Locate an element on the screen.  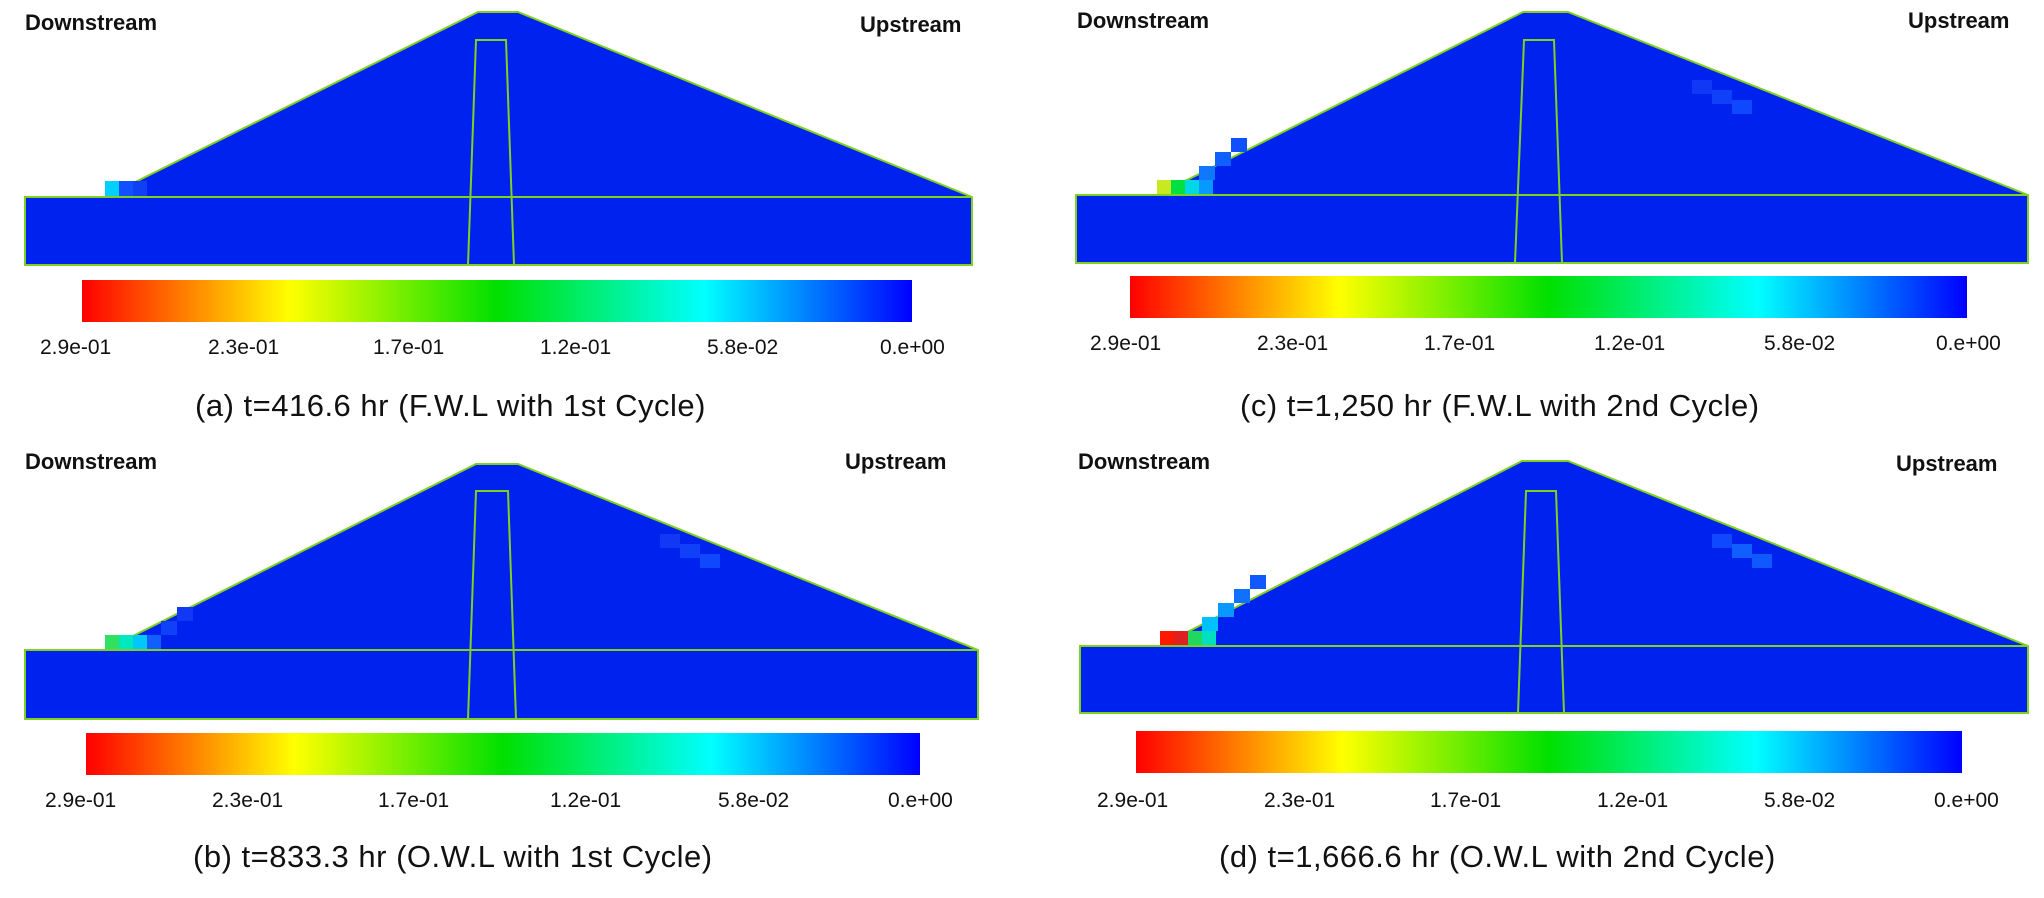
dam-contour-a is located at coordinates (498, 138).